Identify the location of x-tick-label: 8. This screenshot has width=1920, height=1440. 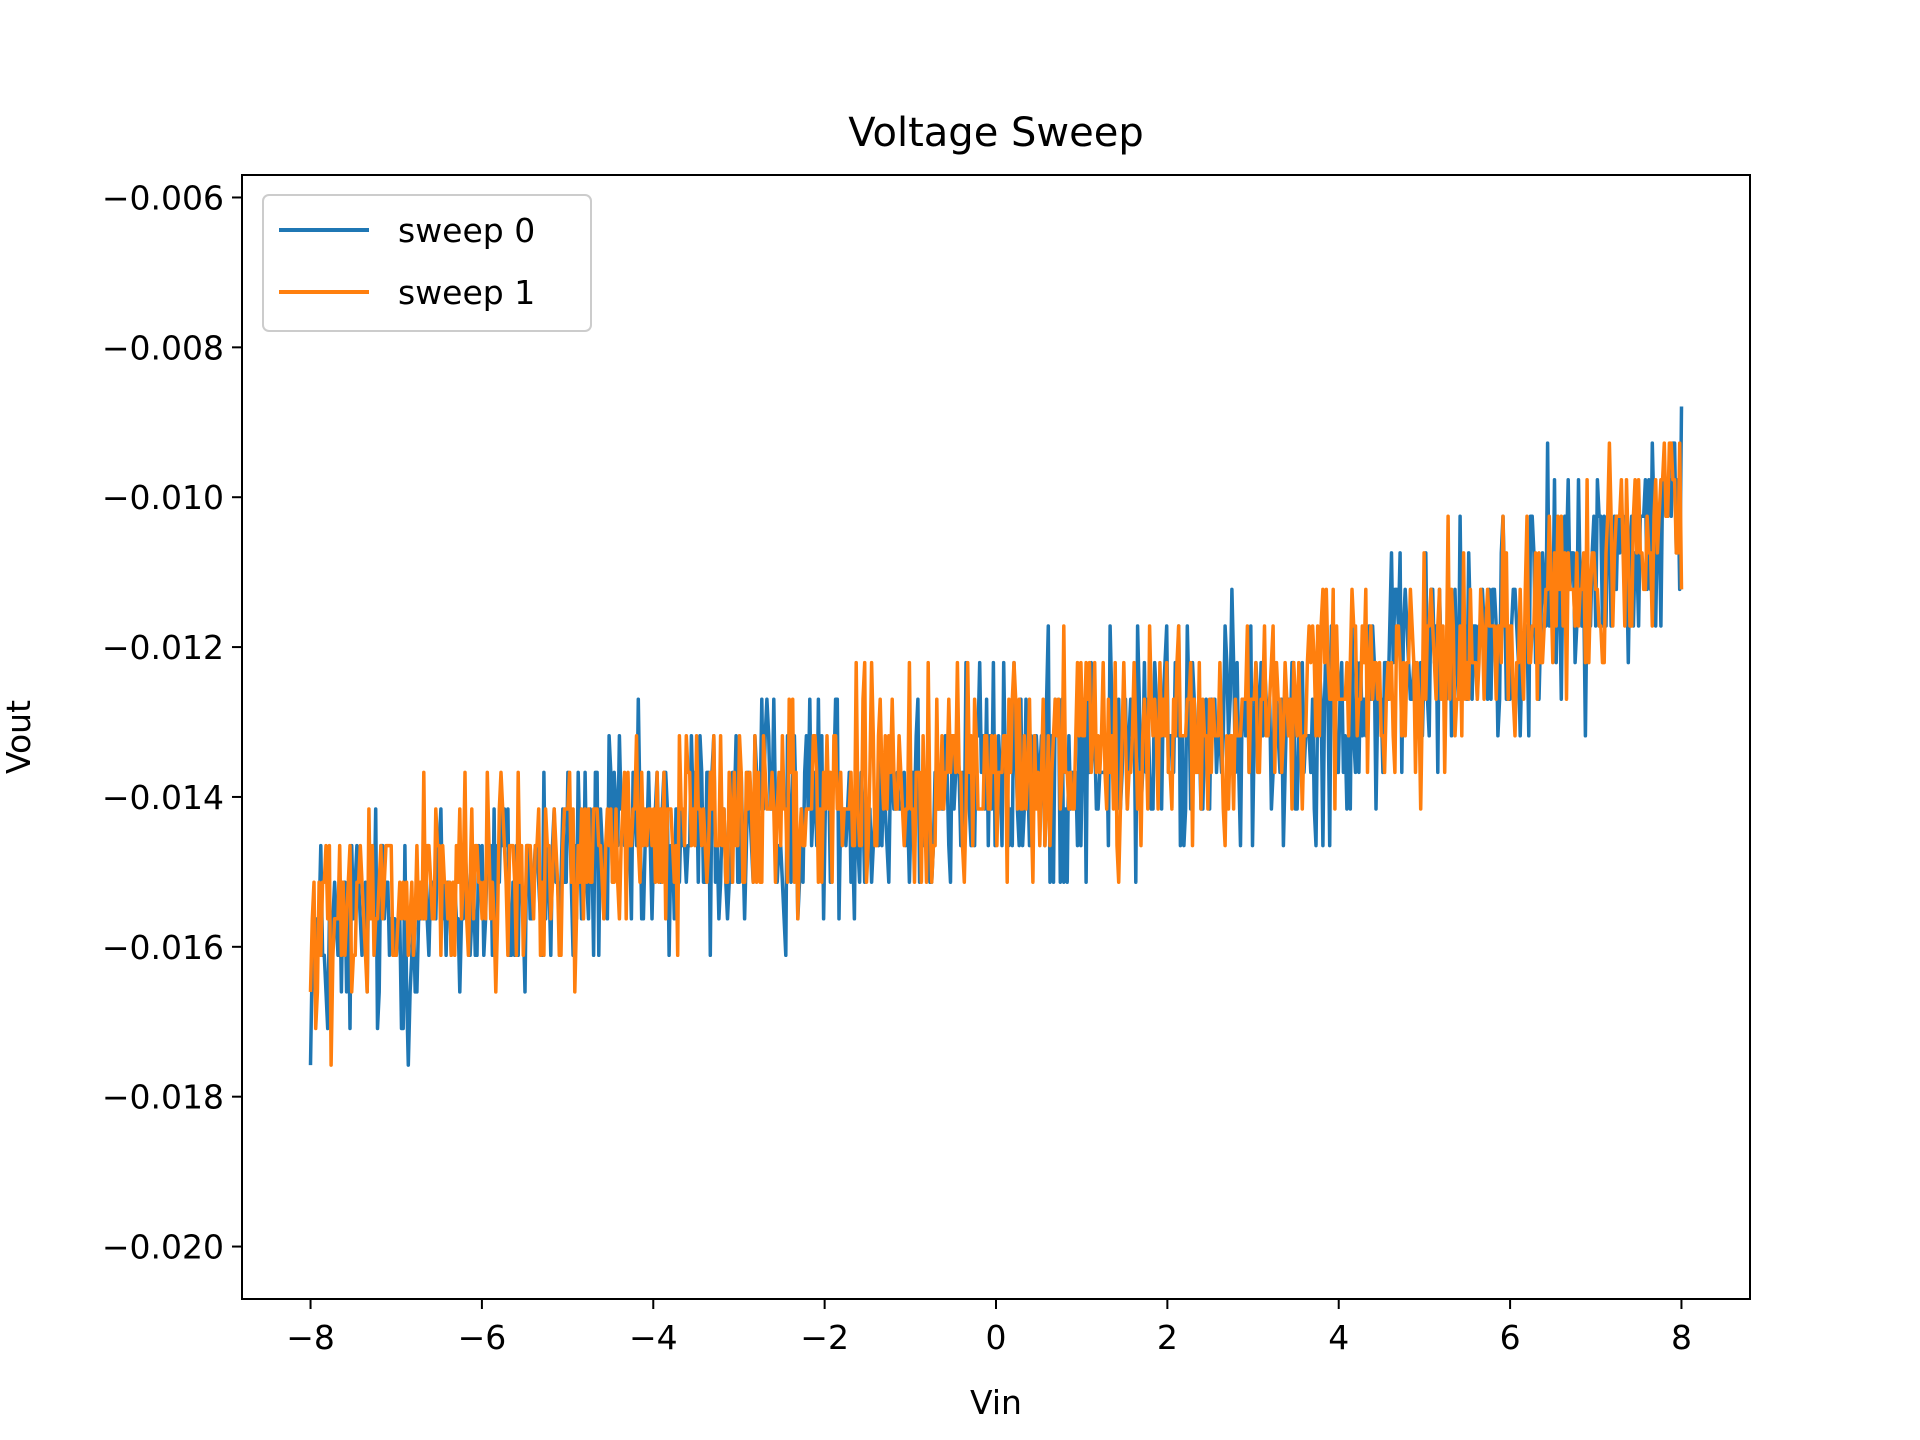
(1681, 1337).